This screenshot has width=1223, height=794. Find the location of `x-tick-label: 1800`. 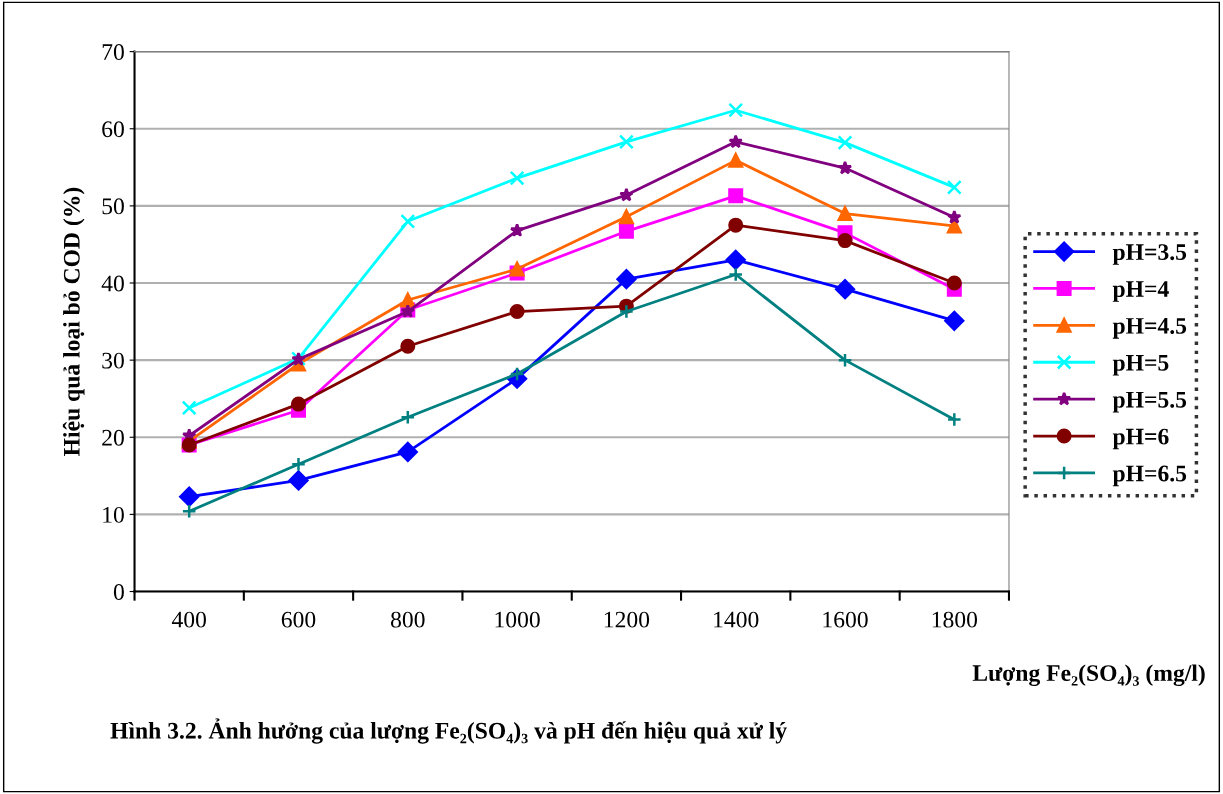

x-tick-label: 1800 is located at coordinates (955, 619).